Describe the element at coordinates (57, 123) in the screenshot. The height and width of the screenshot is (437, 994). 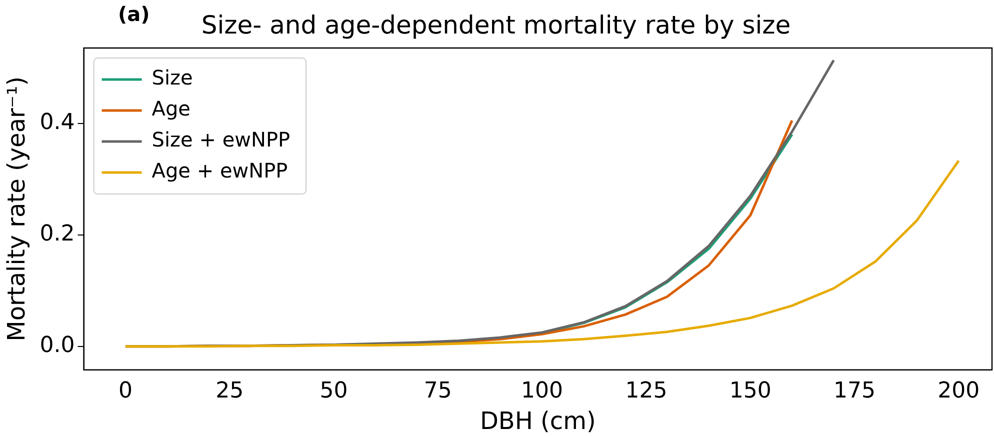
I see `y-tick-label: 0.4` at that location.